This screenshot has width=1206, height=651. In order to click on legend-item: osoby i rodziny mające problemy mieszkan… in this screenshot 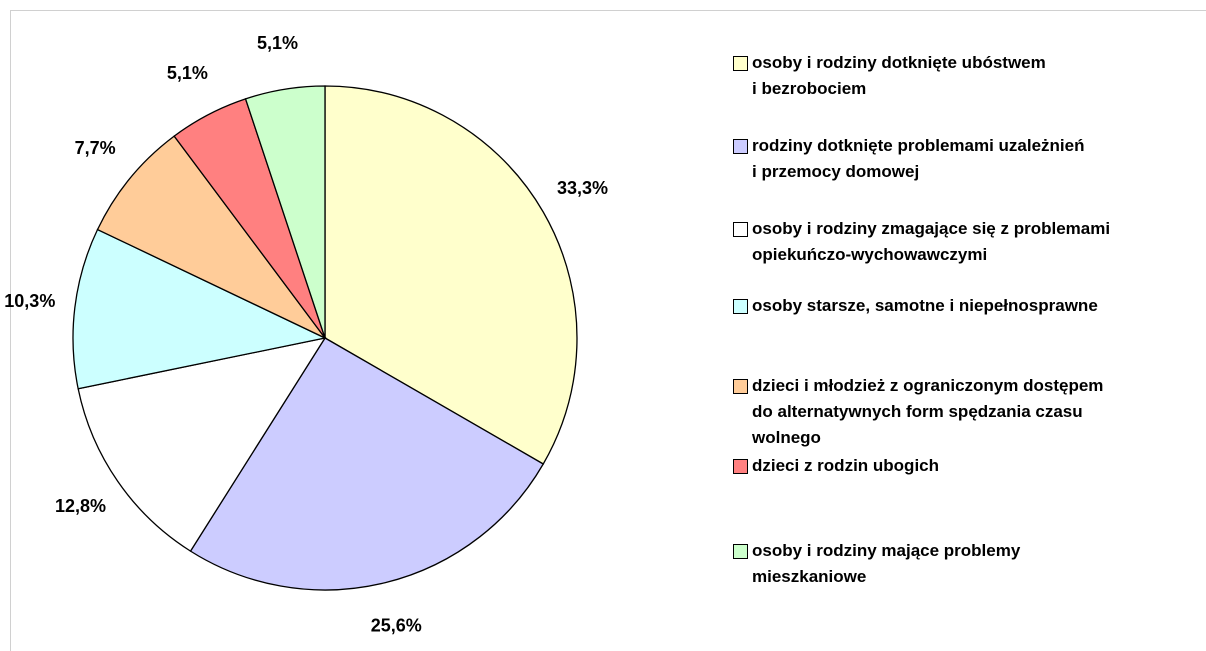, I will do `click(876, 564)`.